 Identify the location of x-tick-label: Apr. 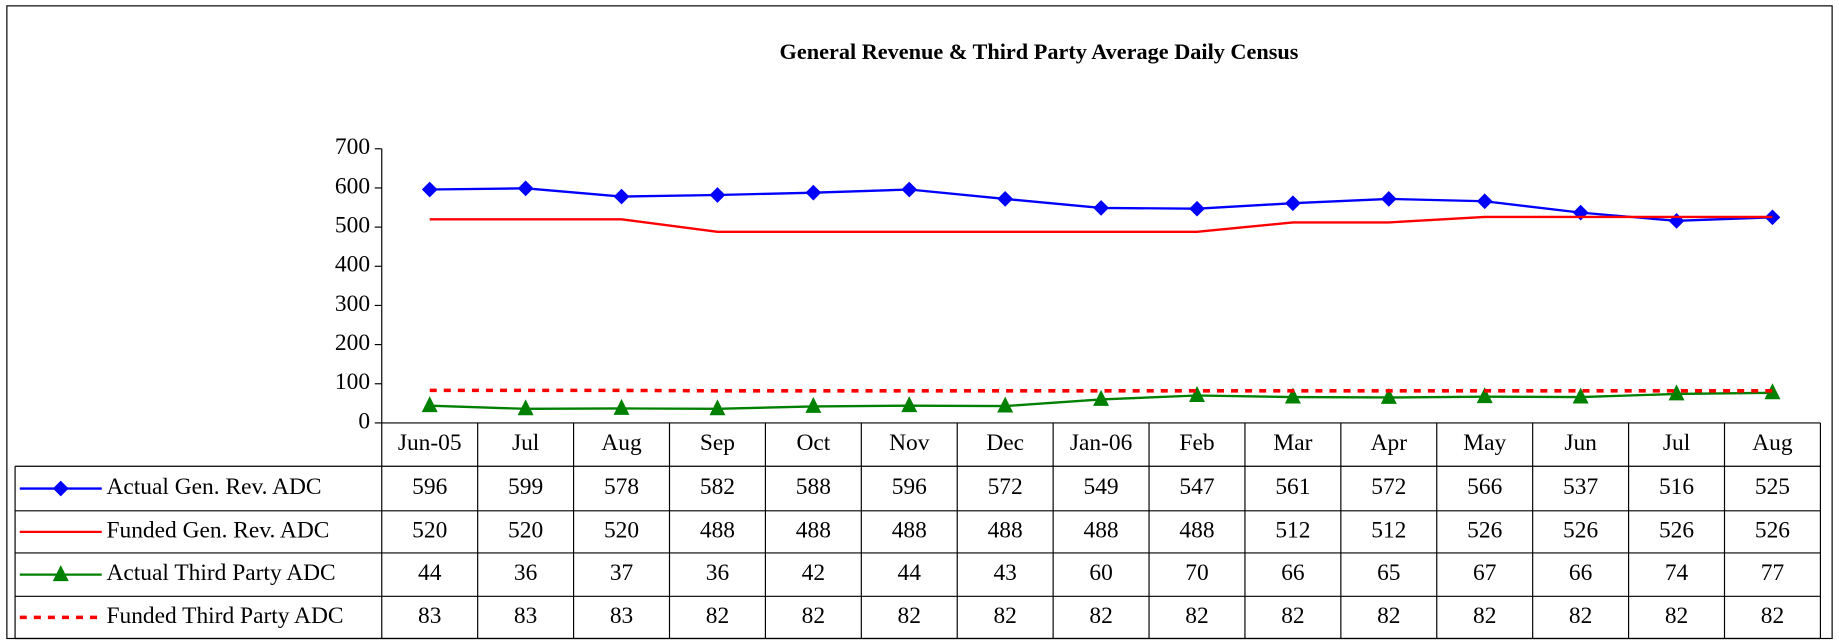
(1389, 443).